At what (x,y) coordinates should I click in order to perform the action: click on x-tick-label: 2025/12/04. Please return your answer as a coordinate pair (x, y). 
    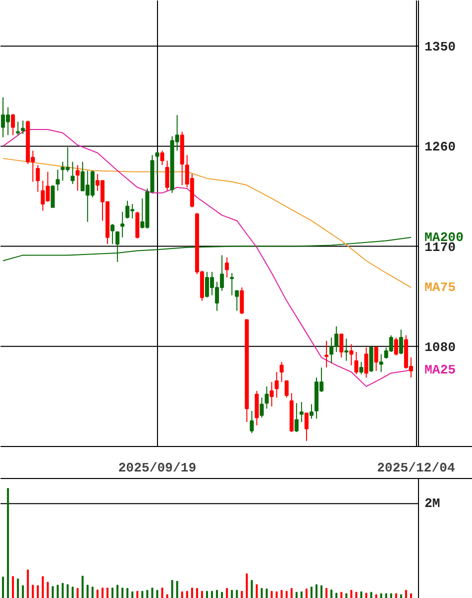
    Looking at the image, I should click on (416, 468).